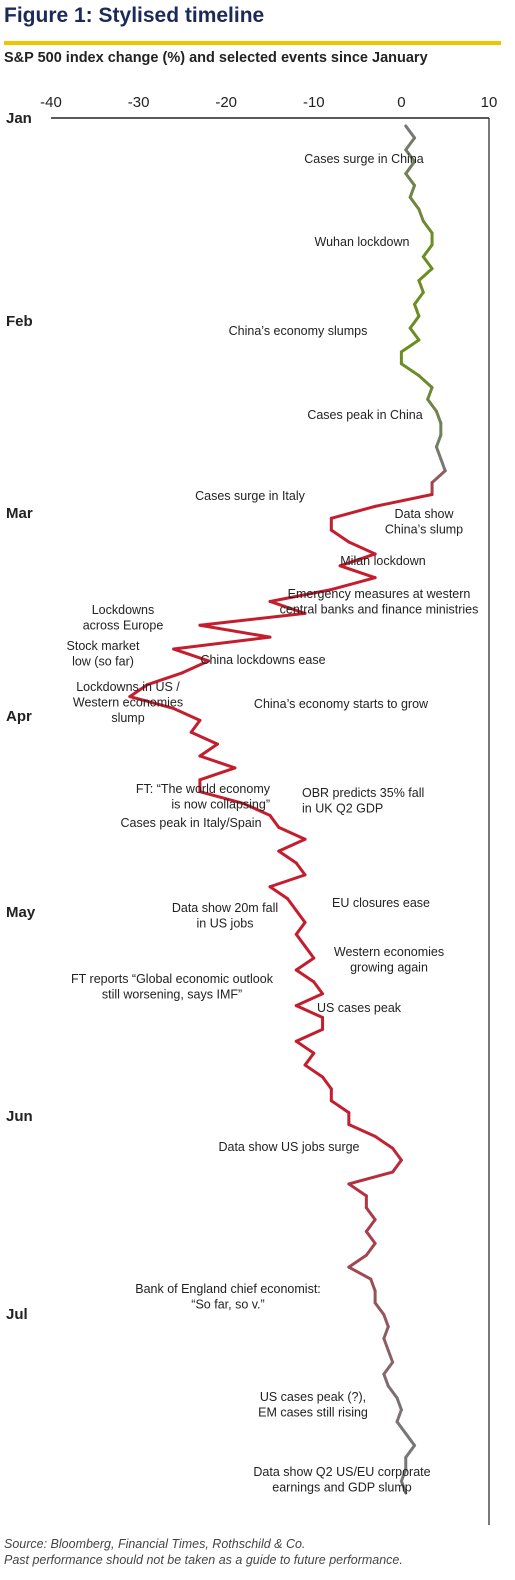 This screenshot has height=1580, width=515. What do you see at coordinates (123, 618) in the screenshot?
I see `event-annotation: Lockdowns across Europe` at bounding box center [123, 618].